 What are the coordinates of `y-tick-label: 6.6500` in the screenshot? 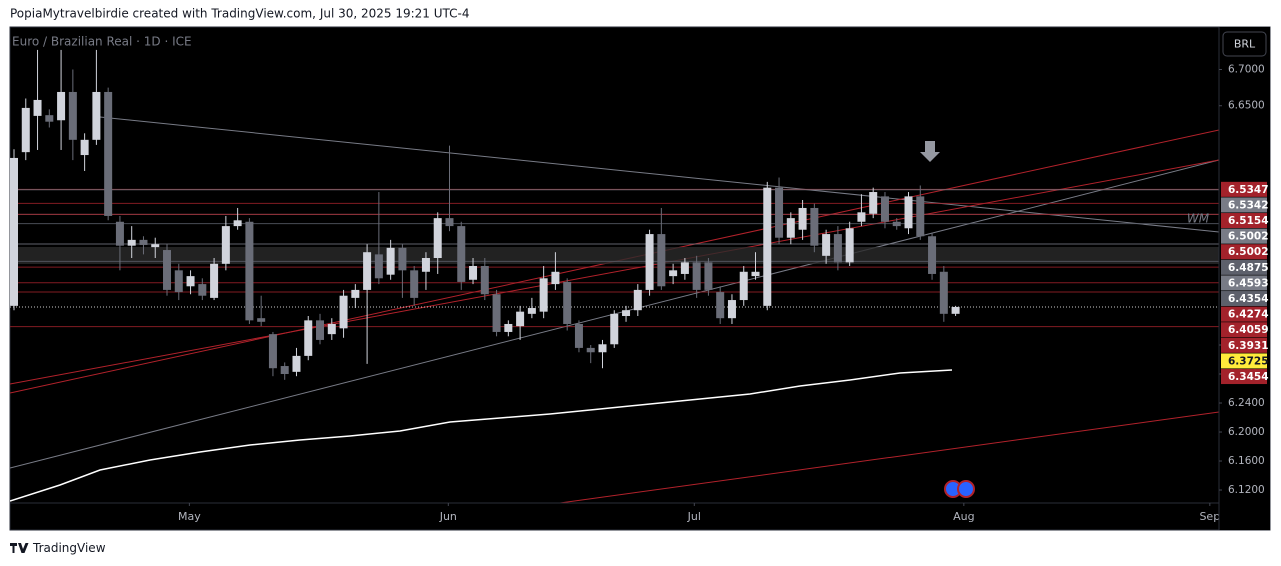 It's located at (1246, 106).